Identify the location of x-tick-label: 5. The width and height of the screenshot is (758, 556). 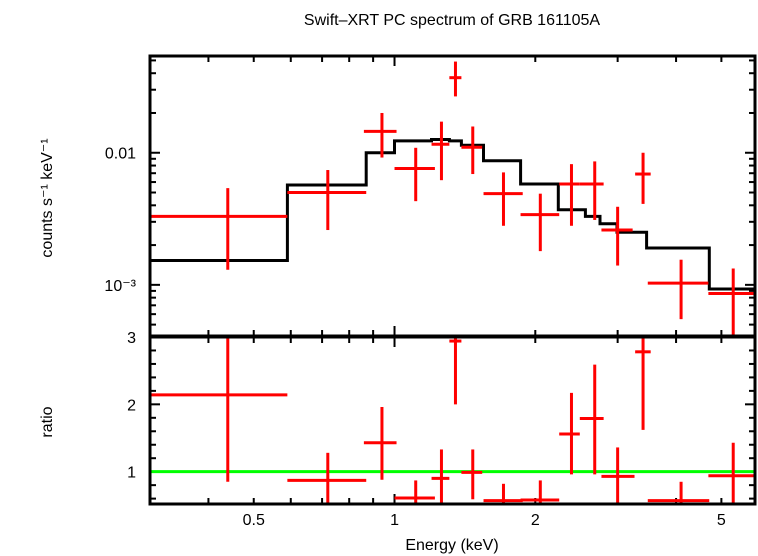
(721, 520).